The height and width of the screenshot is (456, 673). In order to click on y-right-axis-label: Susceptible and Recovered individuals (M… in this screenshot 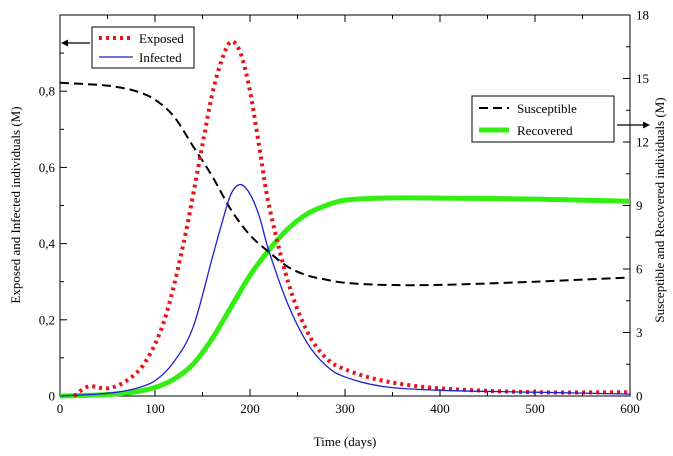, I will do `click(659, 209)`.